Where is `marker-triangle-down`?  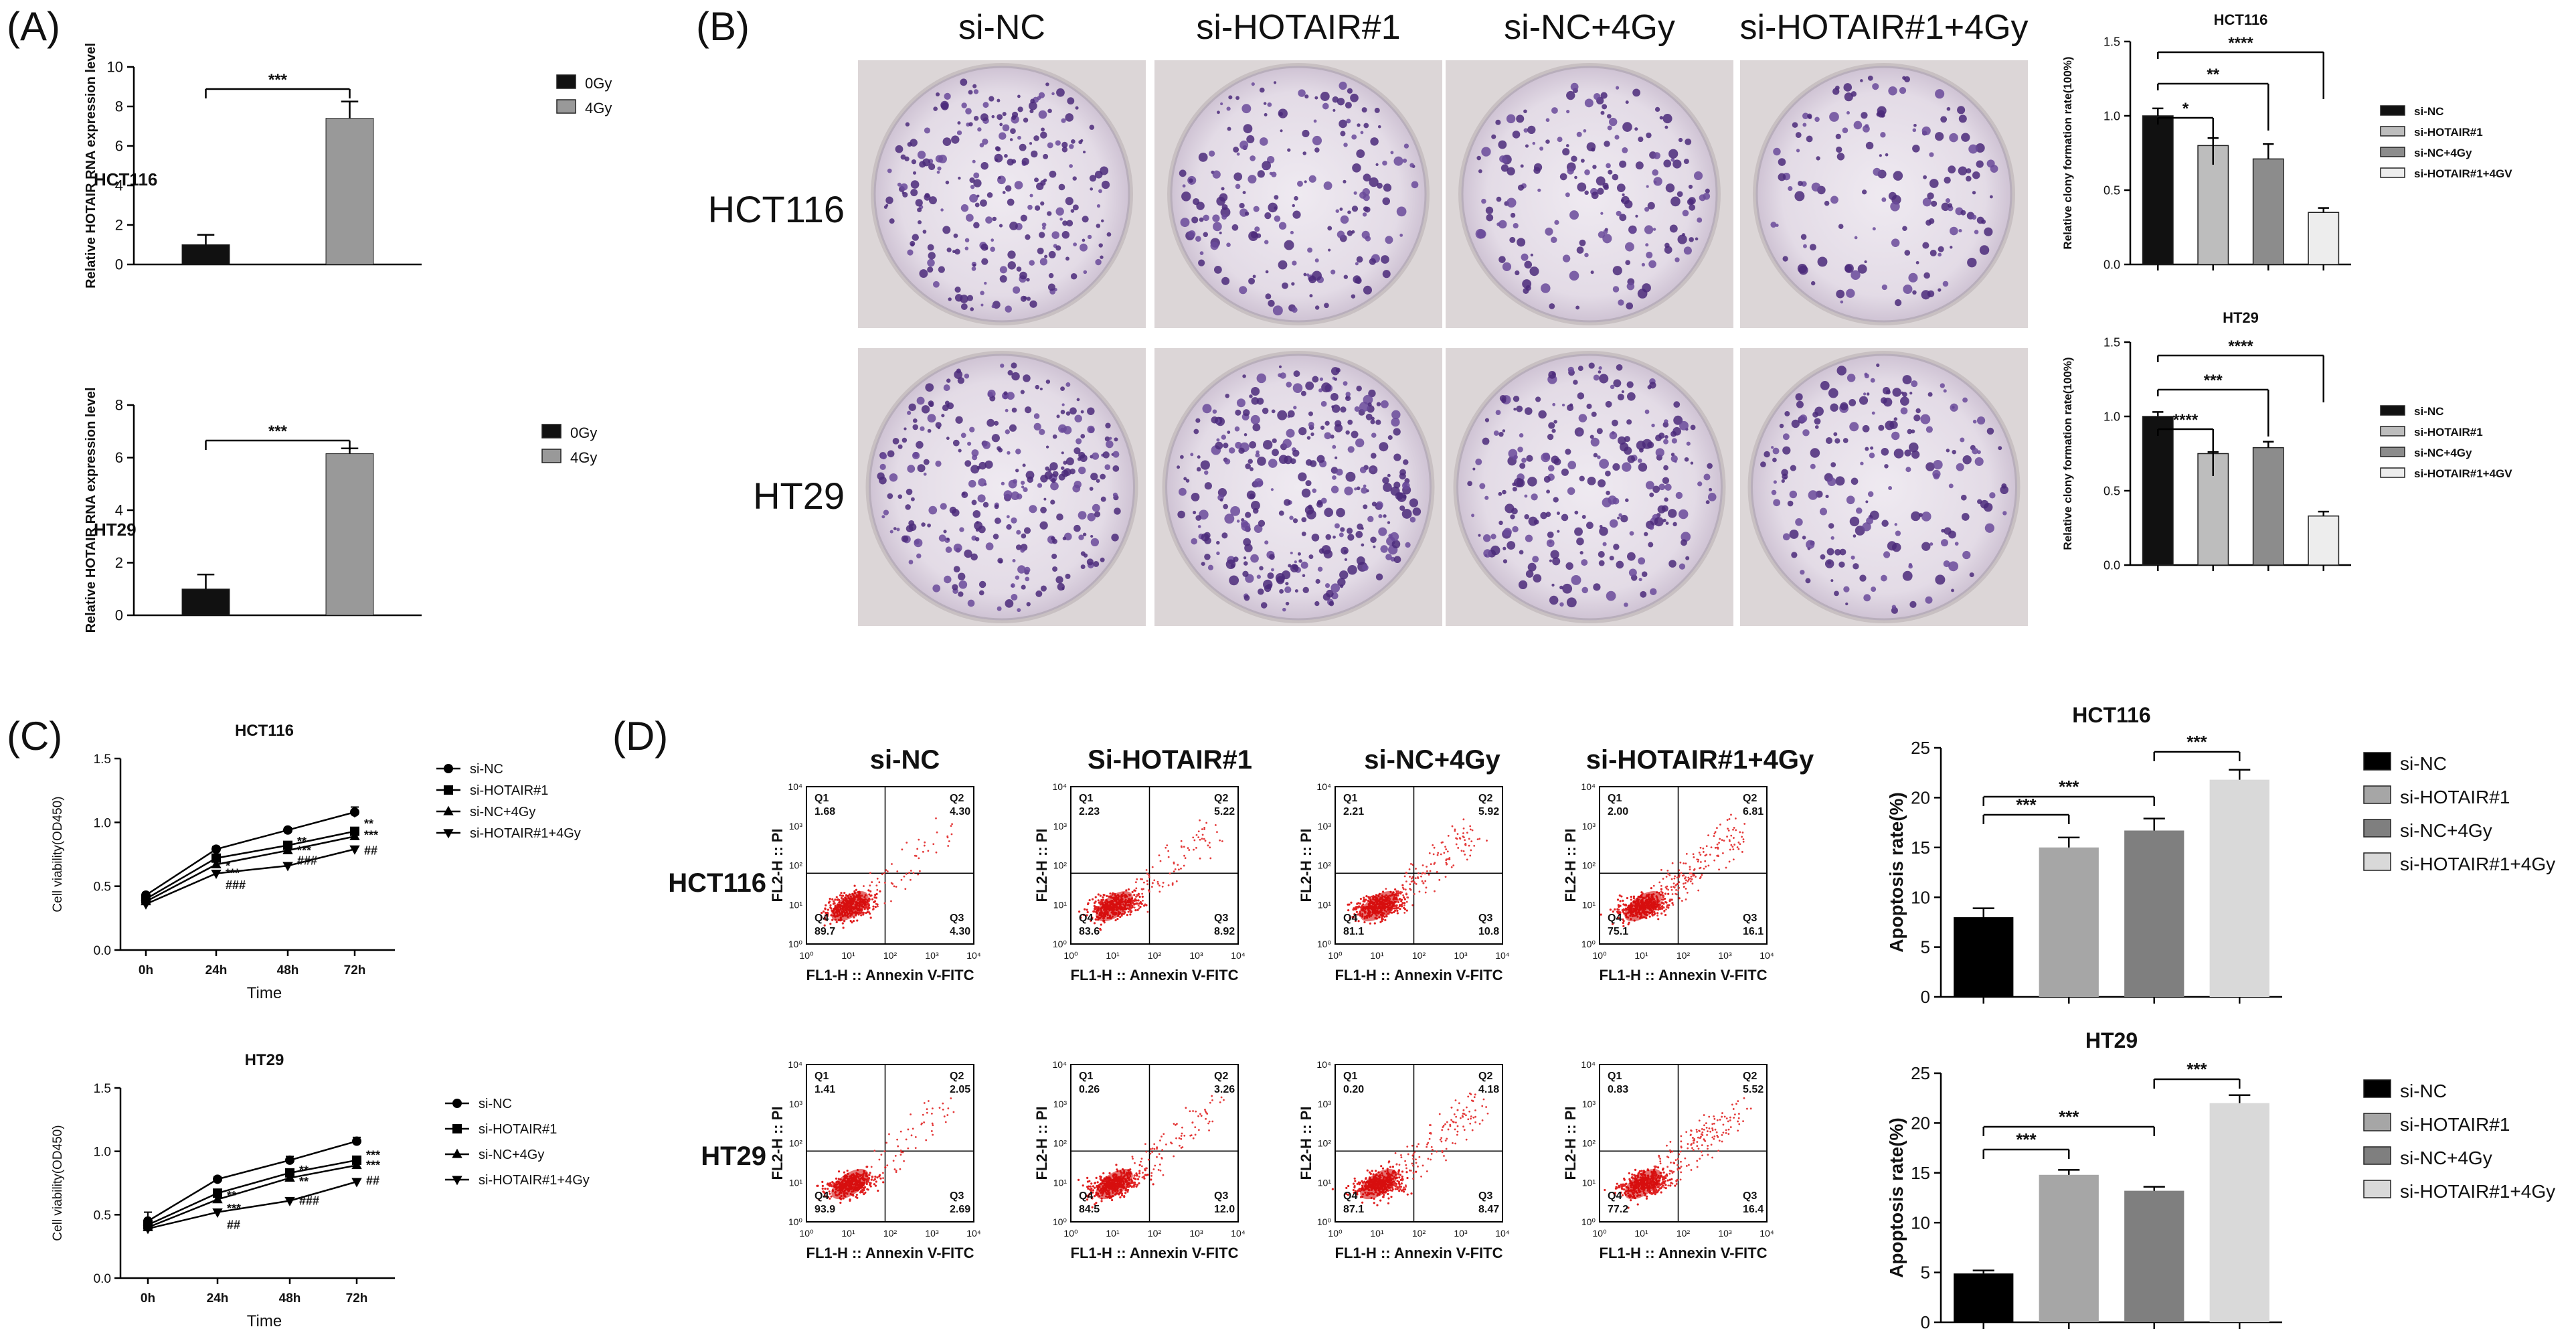 marker-triangle-down is located at coordinates (216, 874).